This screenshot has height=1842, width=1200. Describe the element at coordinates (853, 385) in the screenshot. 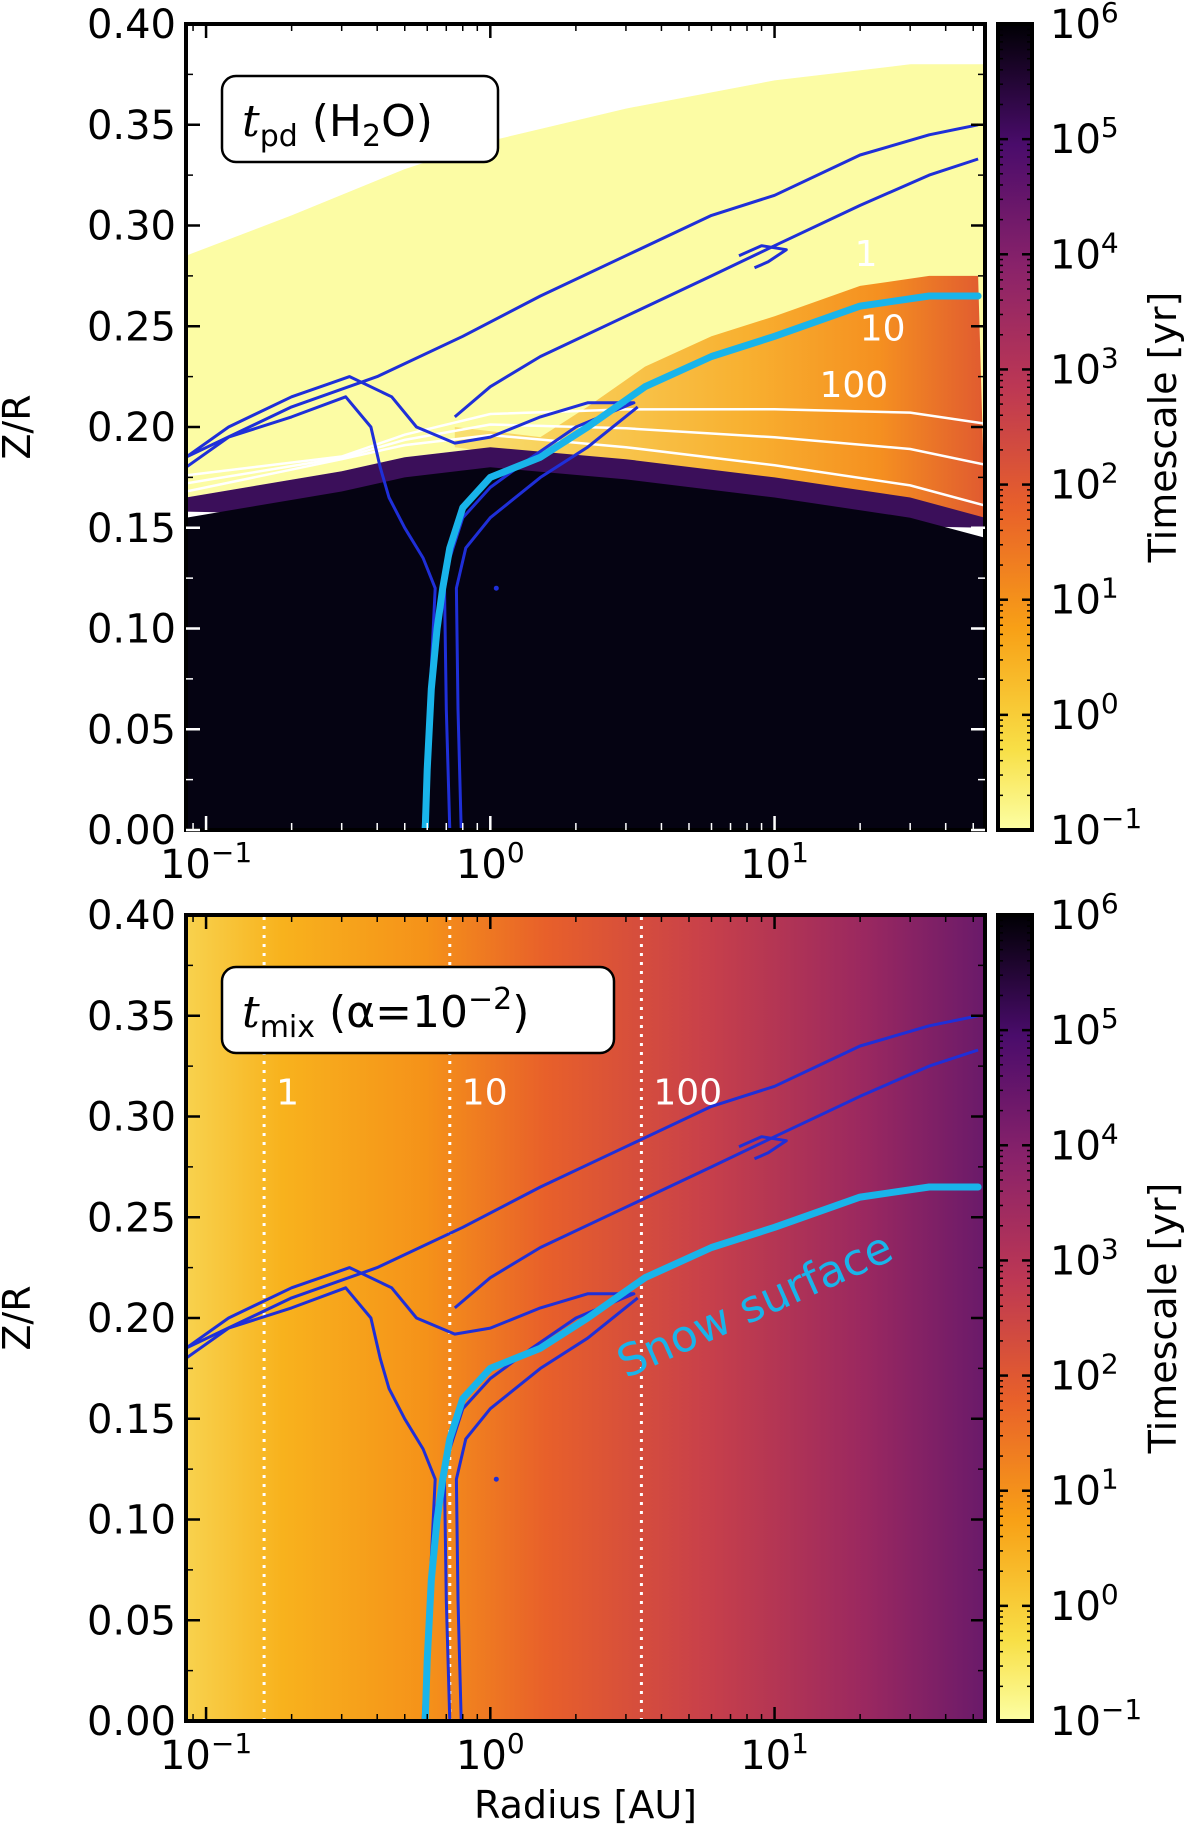

I see `contour-label: 100` at that location.